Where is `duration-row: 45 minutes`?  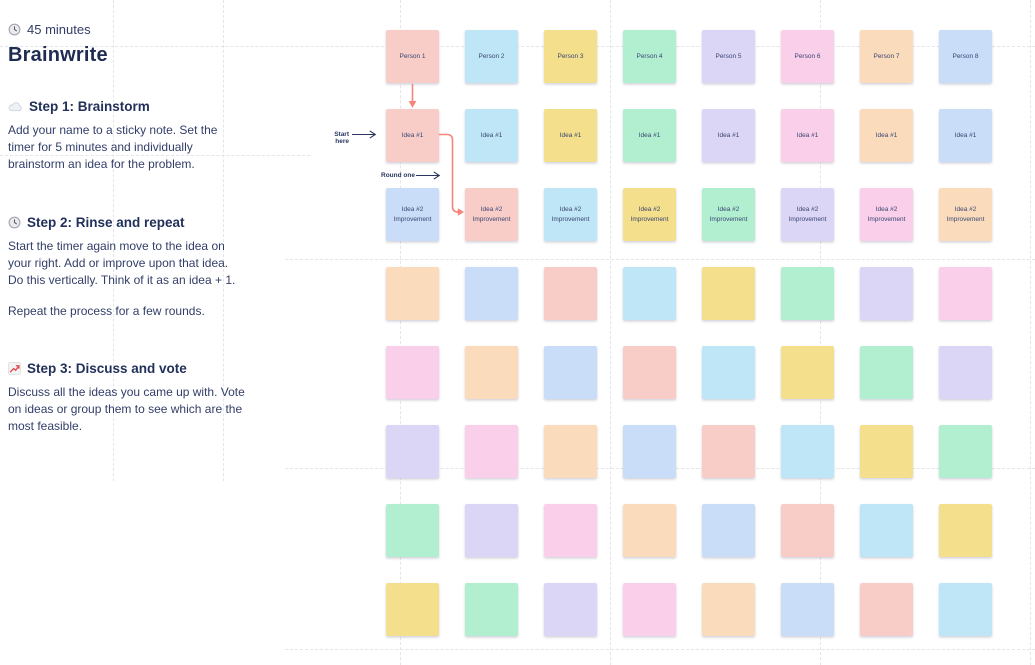
duration-row: 45 minutes is located at coordinates (49, 29).